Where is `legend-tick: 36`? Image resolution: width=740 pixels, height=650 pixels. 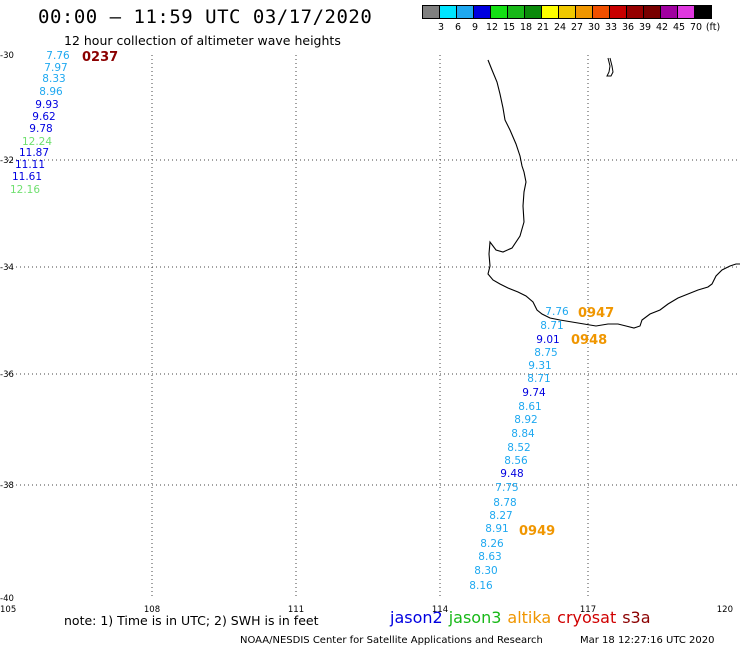
legend-tick: 36 is located at coordinates (628, 27).